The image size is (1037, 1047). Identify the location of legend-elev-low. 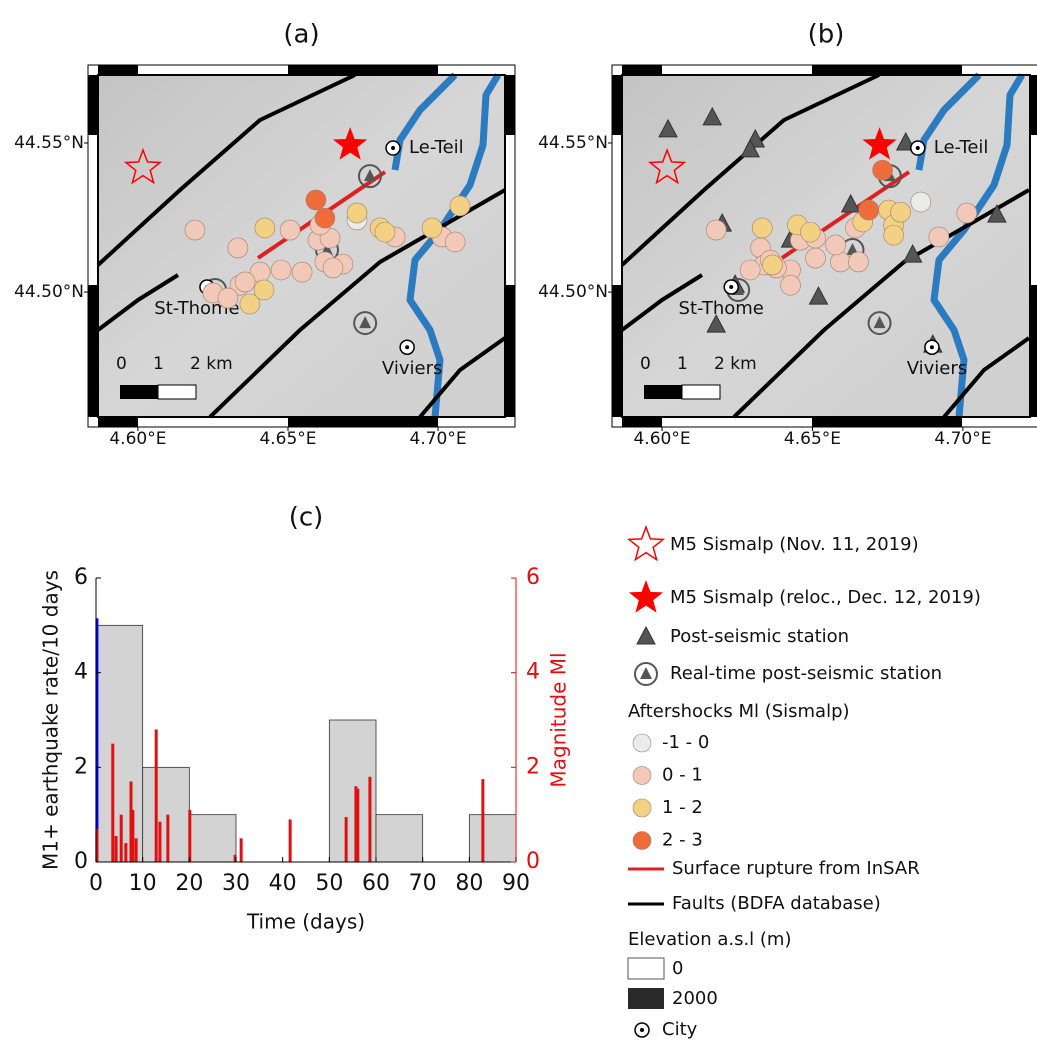
(646, 968).